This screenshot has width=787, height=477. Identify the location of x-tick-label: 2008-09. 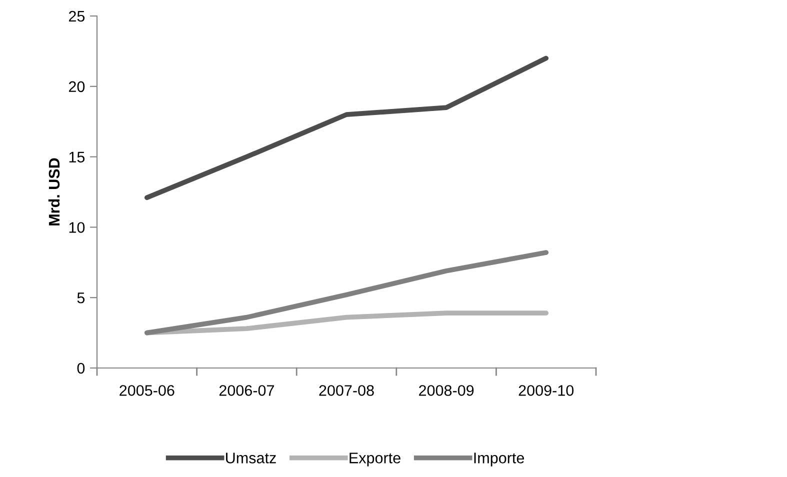
(446, 390).